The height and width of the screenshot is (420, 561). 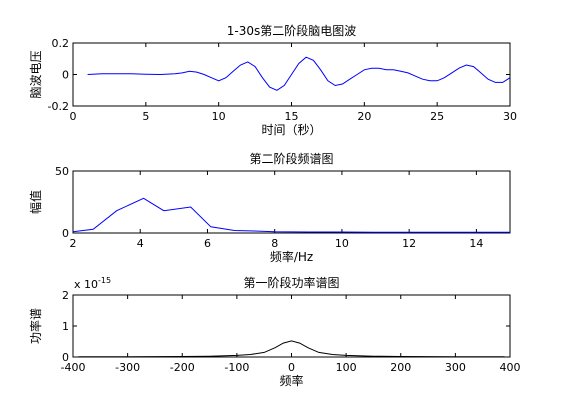 I want to click on x-tick-label: 15, so click(x=292, y=116).